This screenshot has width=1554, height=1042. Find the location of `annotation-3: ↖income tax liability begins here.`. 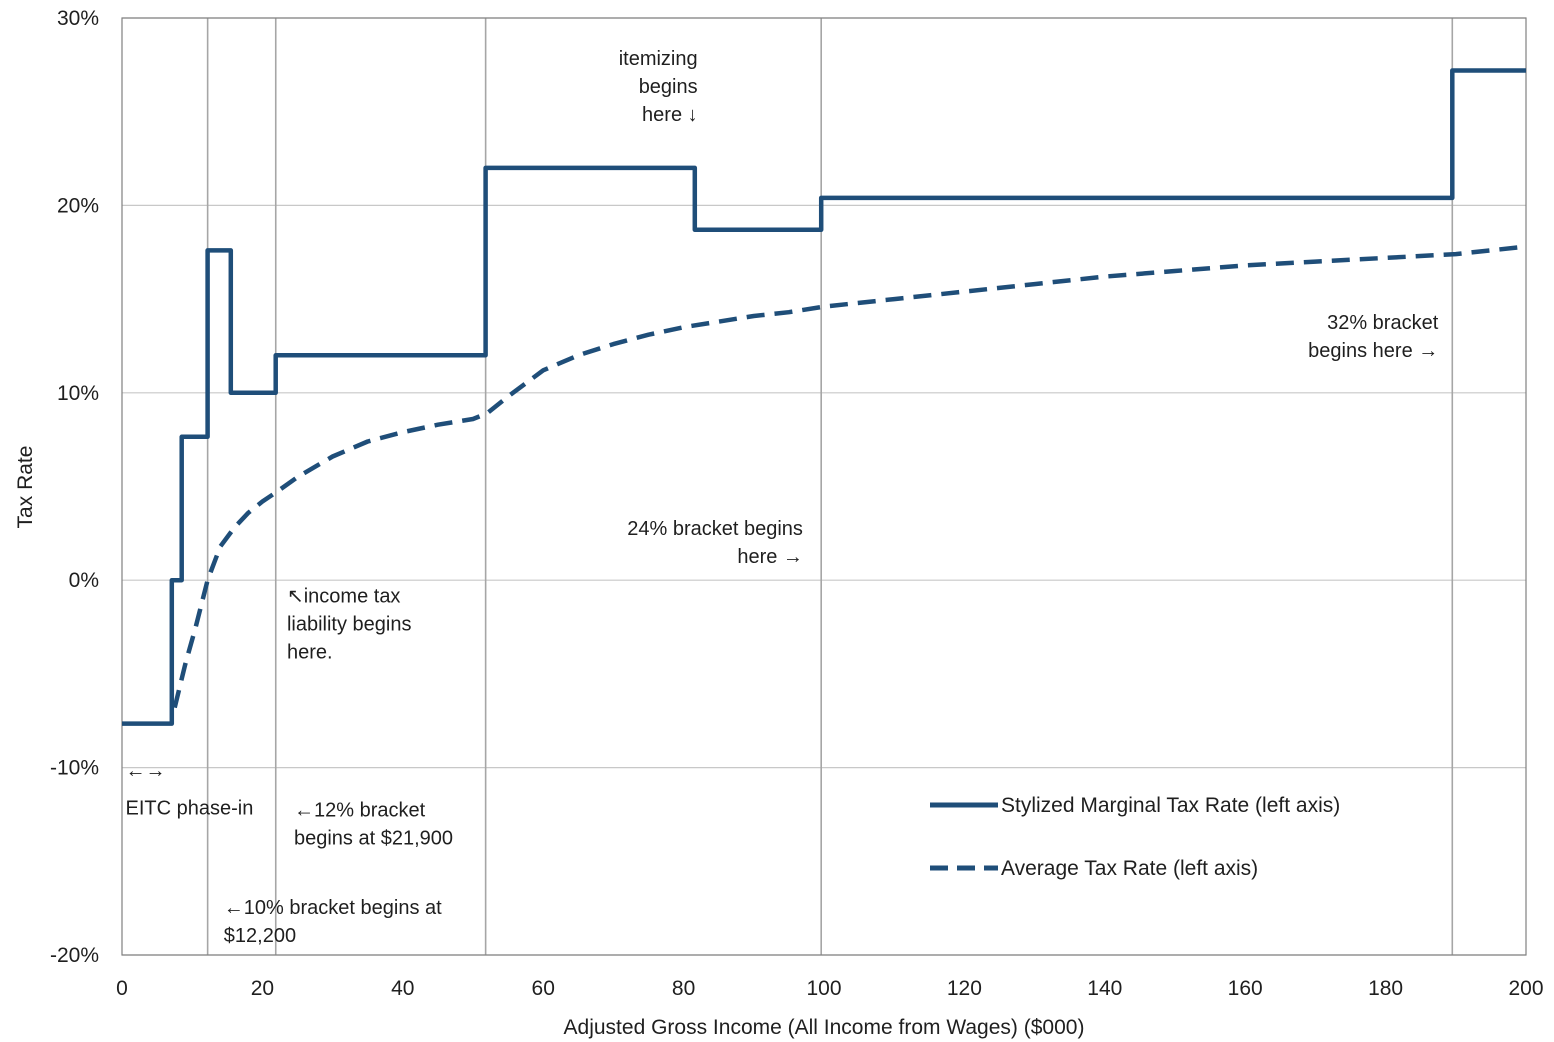

annotation-3: ↖income tax liability begins here. is located at coordinates (349, 625).